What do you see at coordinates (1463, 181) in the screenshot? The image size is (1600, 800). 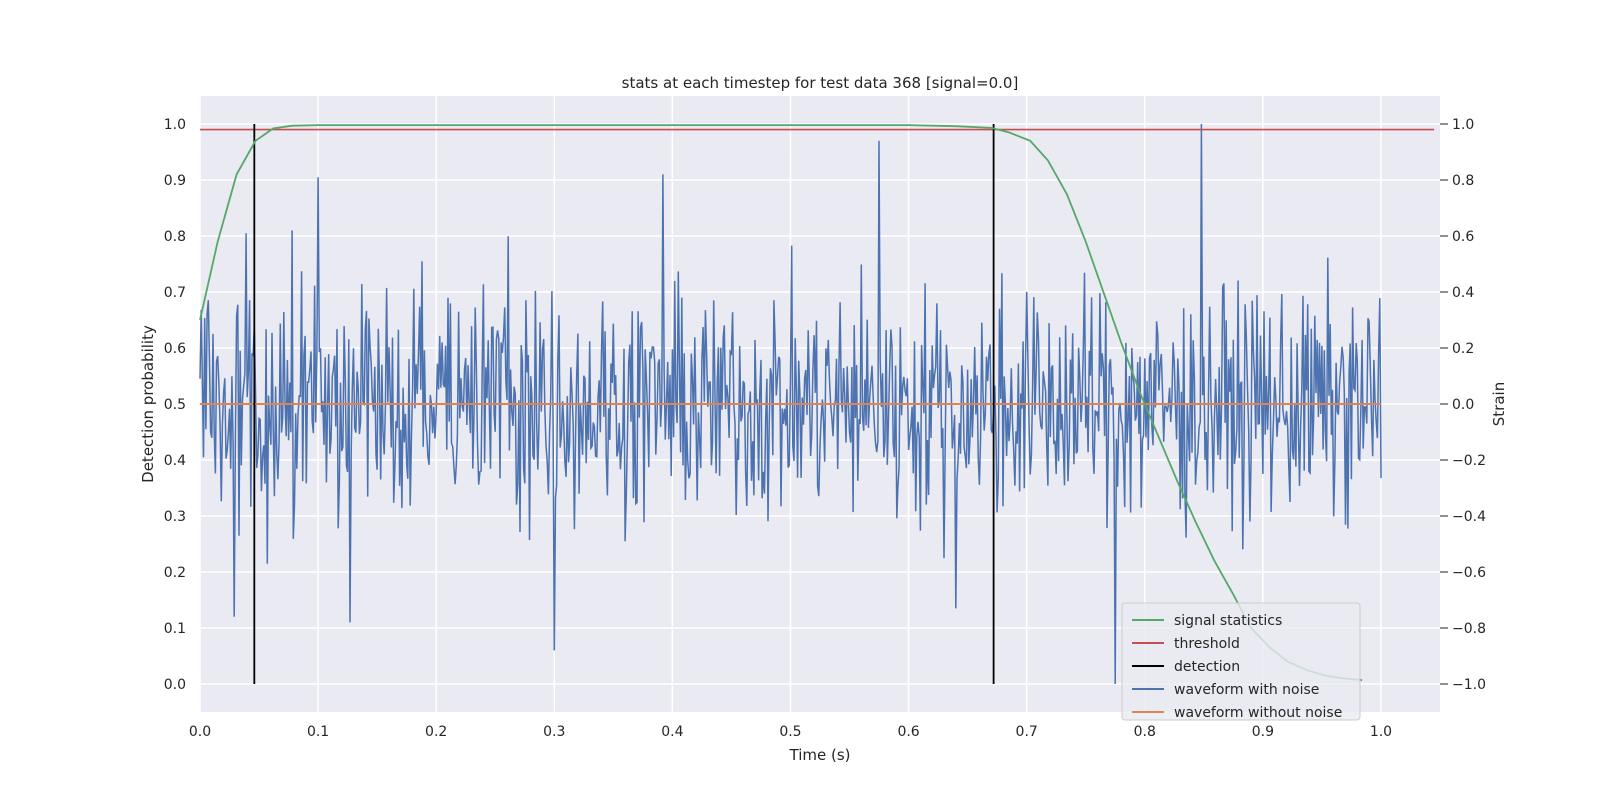 I see `y-tick-label-right: 0.8` at bounding box center [1463, 181].